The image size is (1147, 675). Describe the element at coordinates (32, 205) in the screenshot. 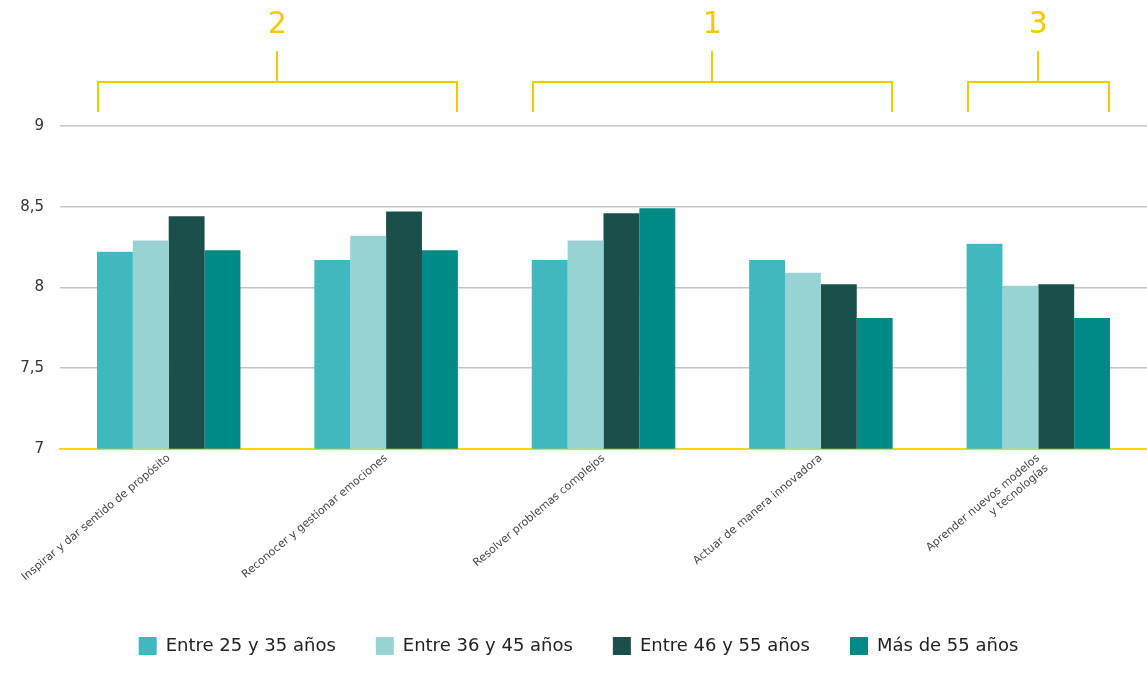

I see `y-tick-label: 8,5` at that location.